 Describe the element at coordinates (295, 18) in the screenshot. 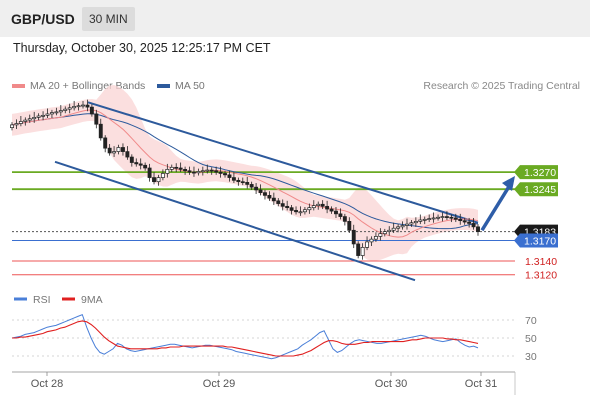

I see `header-bar: GBP/USD 30 MIN` at that location.